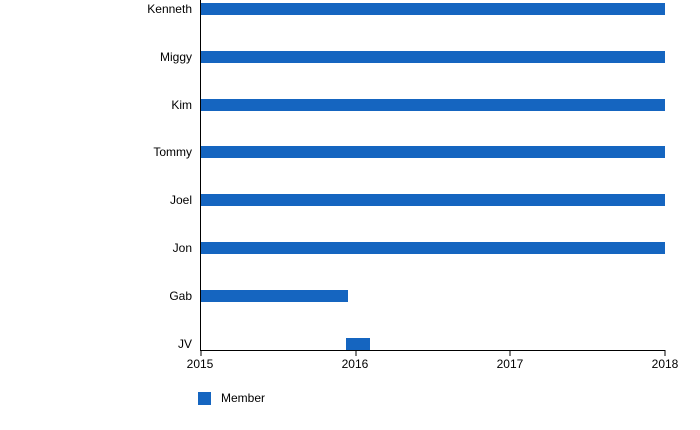 This screenshot has height=430, width=700. What do you see at coordinates (355, 364) in the screenshot?
I see `x-label-2016: 2016` at bounding box center [355, 364].